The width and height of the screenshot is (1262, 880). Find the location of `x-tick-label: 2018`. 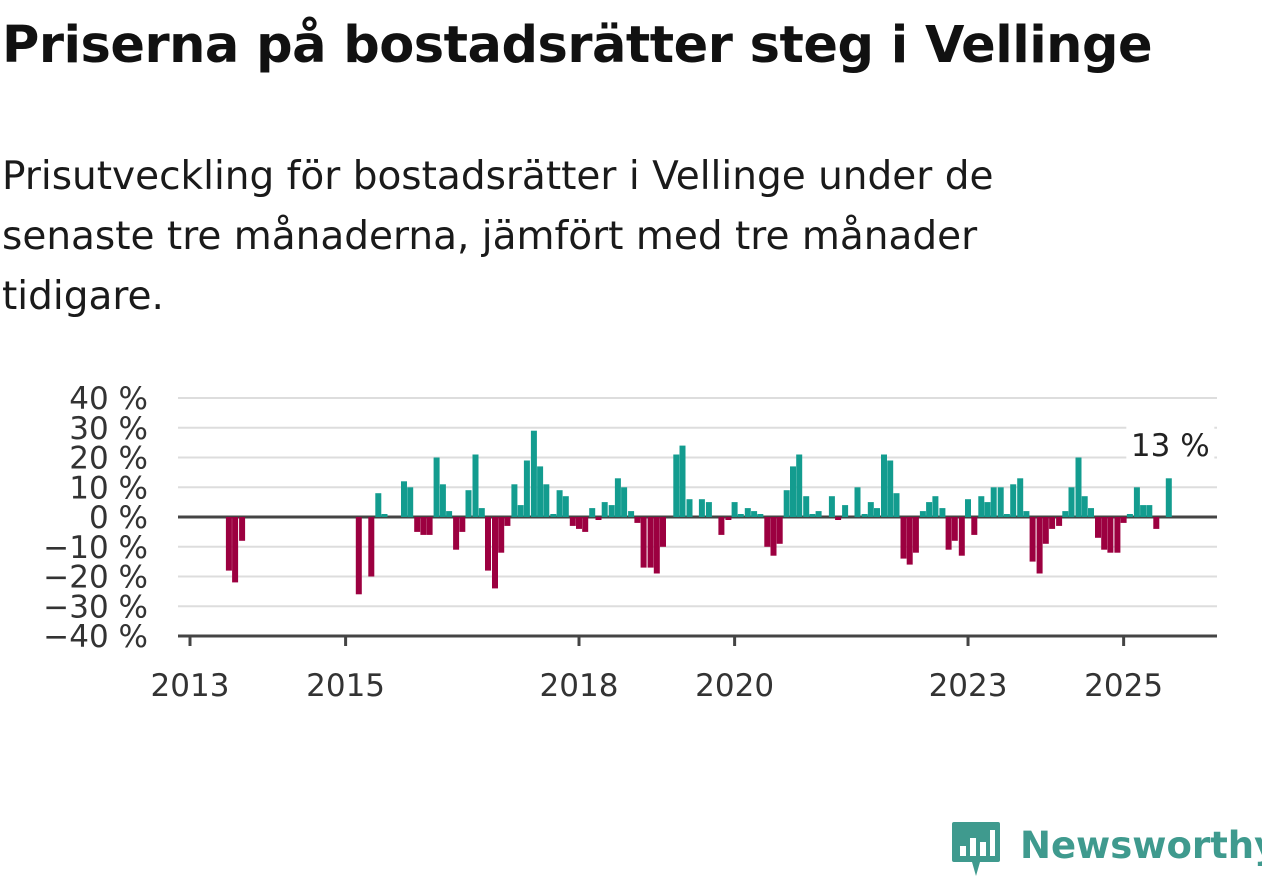

x-tick-label: 2018 is located at coordinates (579, 686).